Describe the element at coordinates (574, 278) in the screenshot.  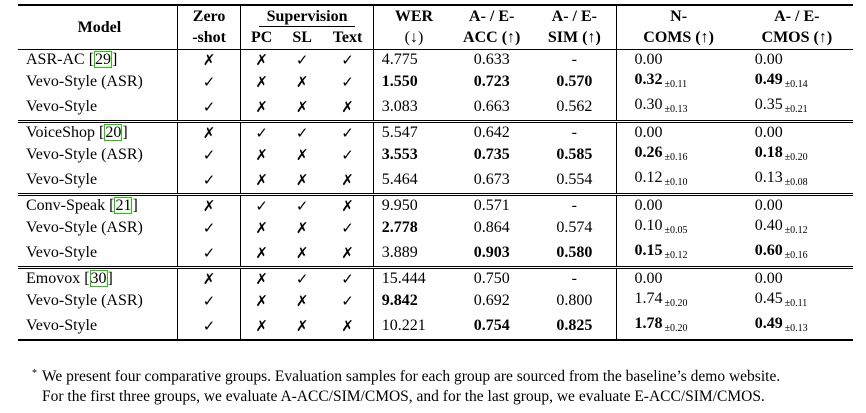
I see `sim-cell-value: -` at that location.